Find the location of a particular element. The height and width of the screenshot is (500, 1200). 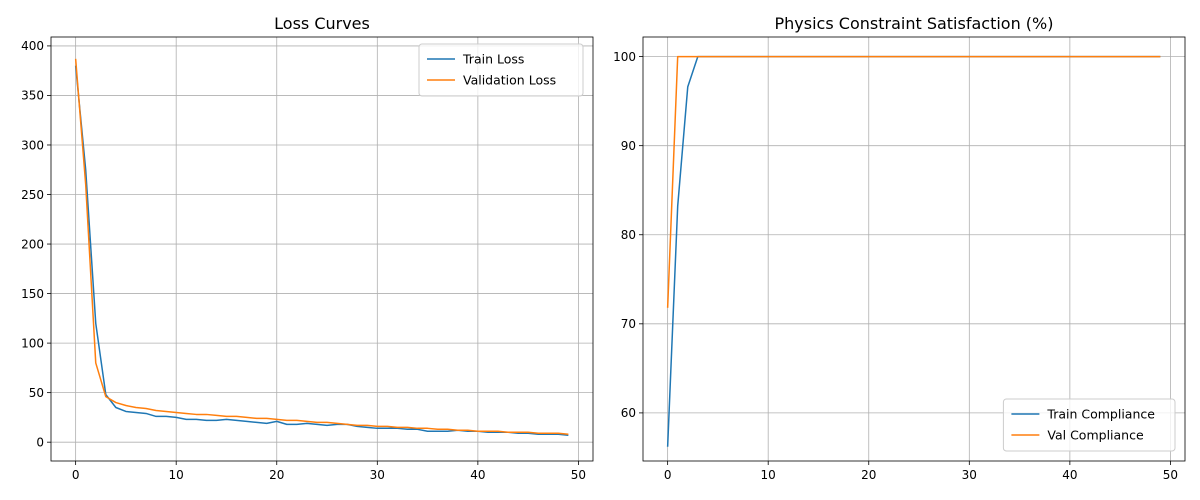

physics-constraint-title: Physics Constraint Satisfaction (%) is located at coordinates (914, 23).